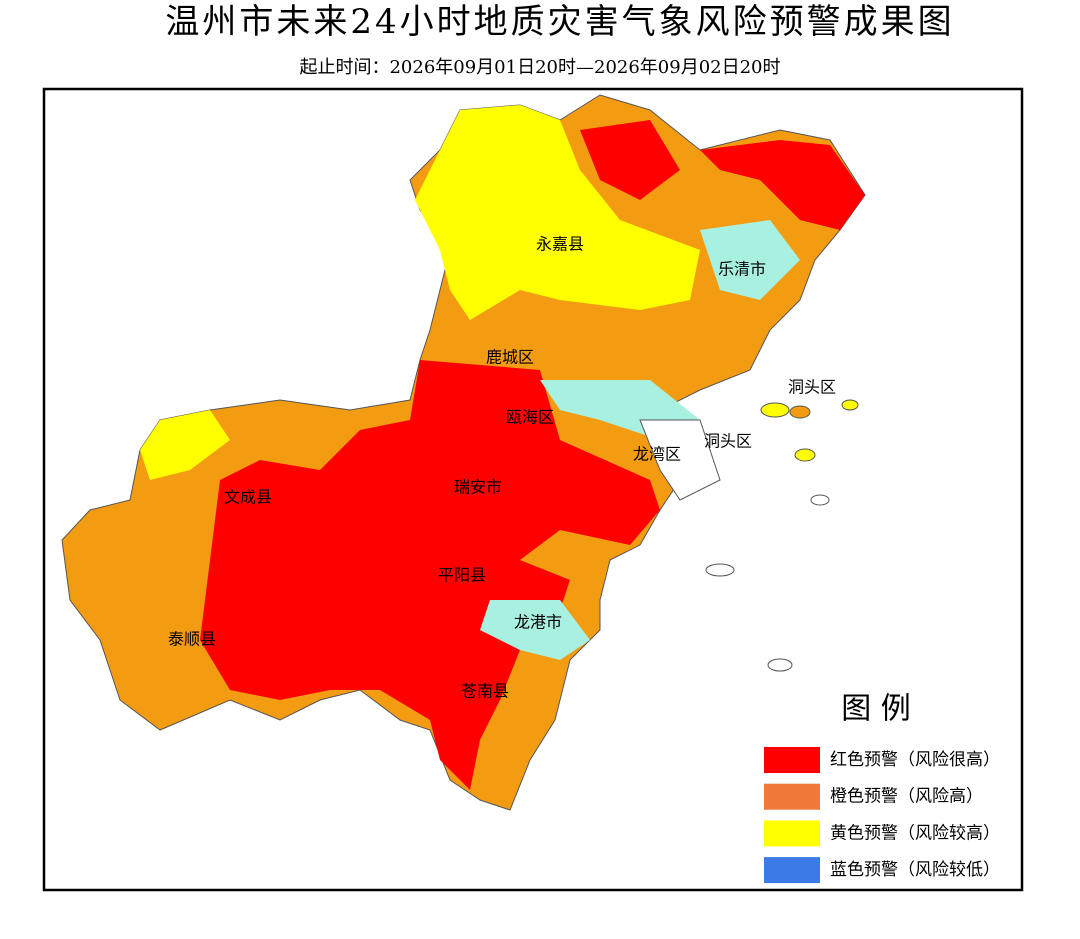 The width and height of the screenshot is (1080, 939). I want to click on region-label: 龙湾区, so click(657, 454).